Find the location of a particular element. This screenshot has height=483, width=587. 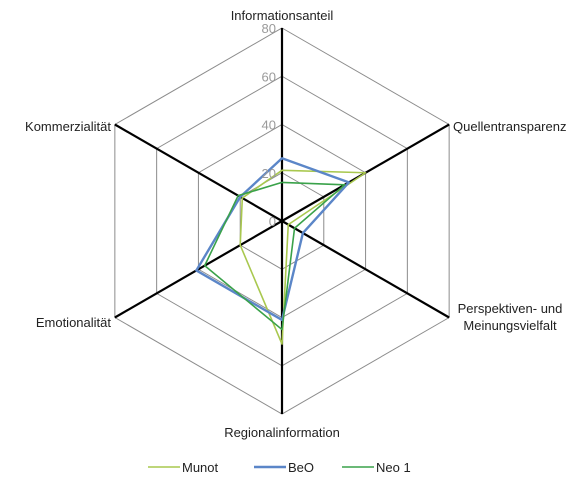

tick-labels: 0 20 40 60 80 is located at coordinates (269, 125).